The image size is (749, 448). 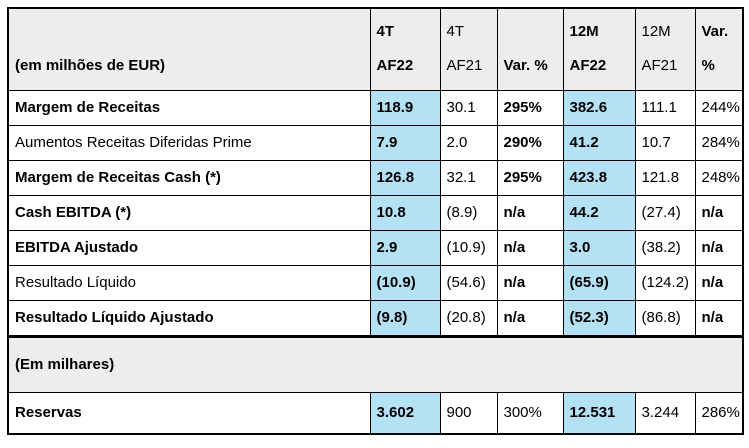 What do you see at coordinates (468, 49) in the screenshot?
I see `column-header-4t-af21: 4T AF21` at bounding box center [468, 49].